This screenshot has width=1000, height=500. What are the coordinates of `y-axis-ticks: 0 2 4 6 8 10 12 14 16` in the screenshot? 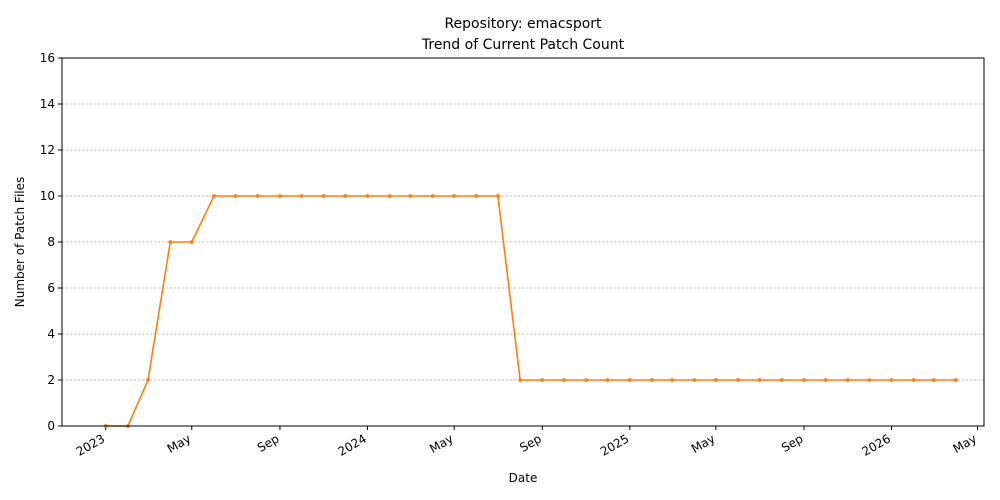 It's located at (51, 242).